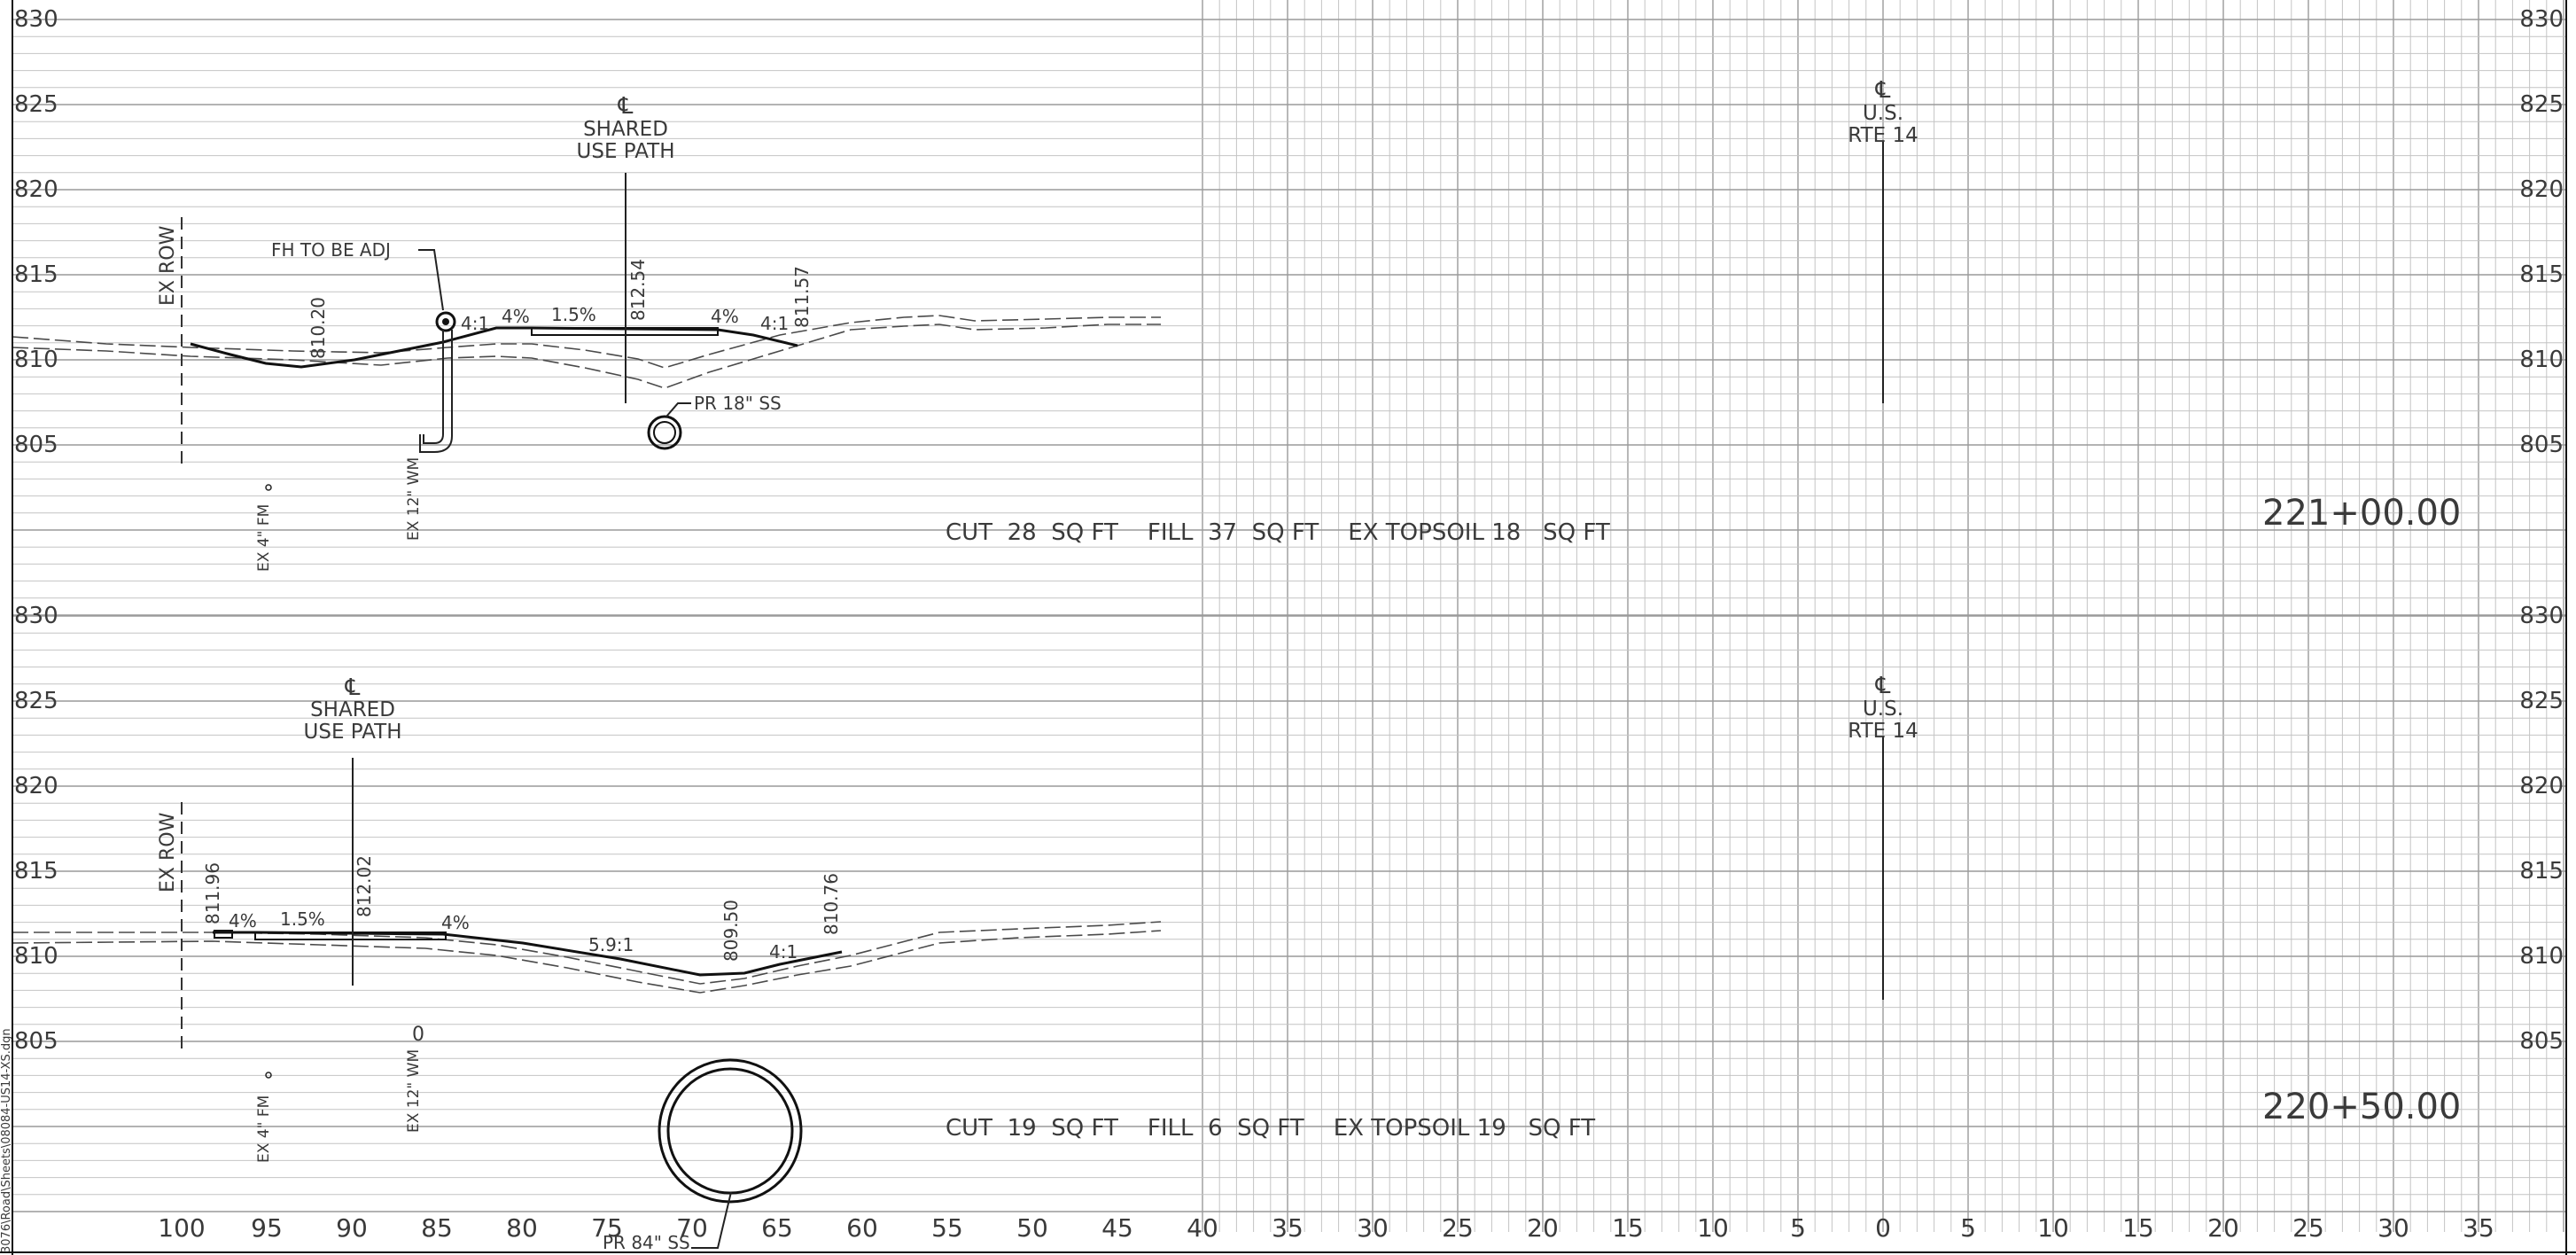 This screenshot has width=2576, height=1255. What do you see at coordinates (638, 290) in the screenshot?
I see `elev-812-54: 812.54` at bounding box center [638, 290].